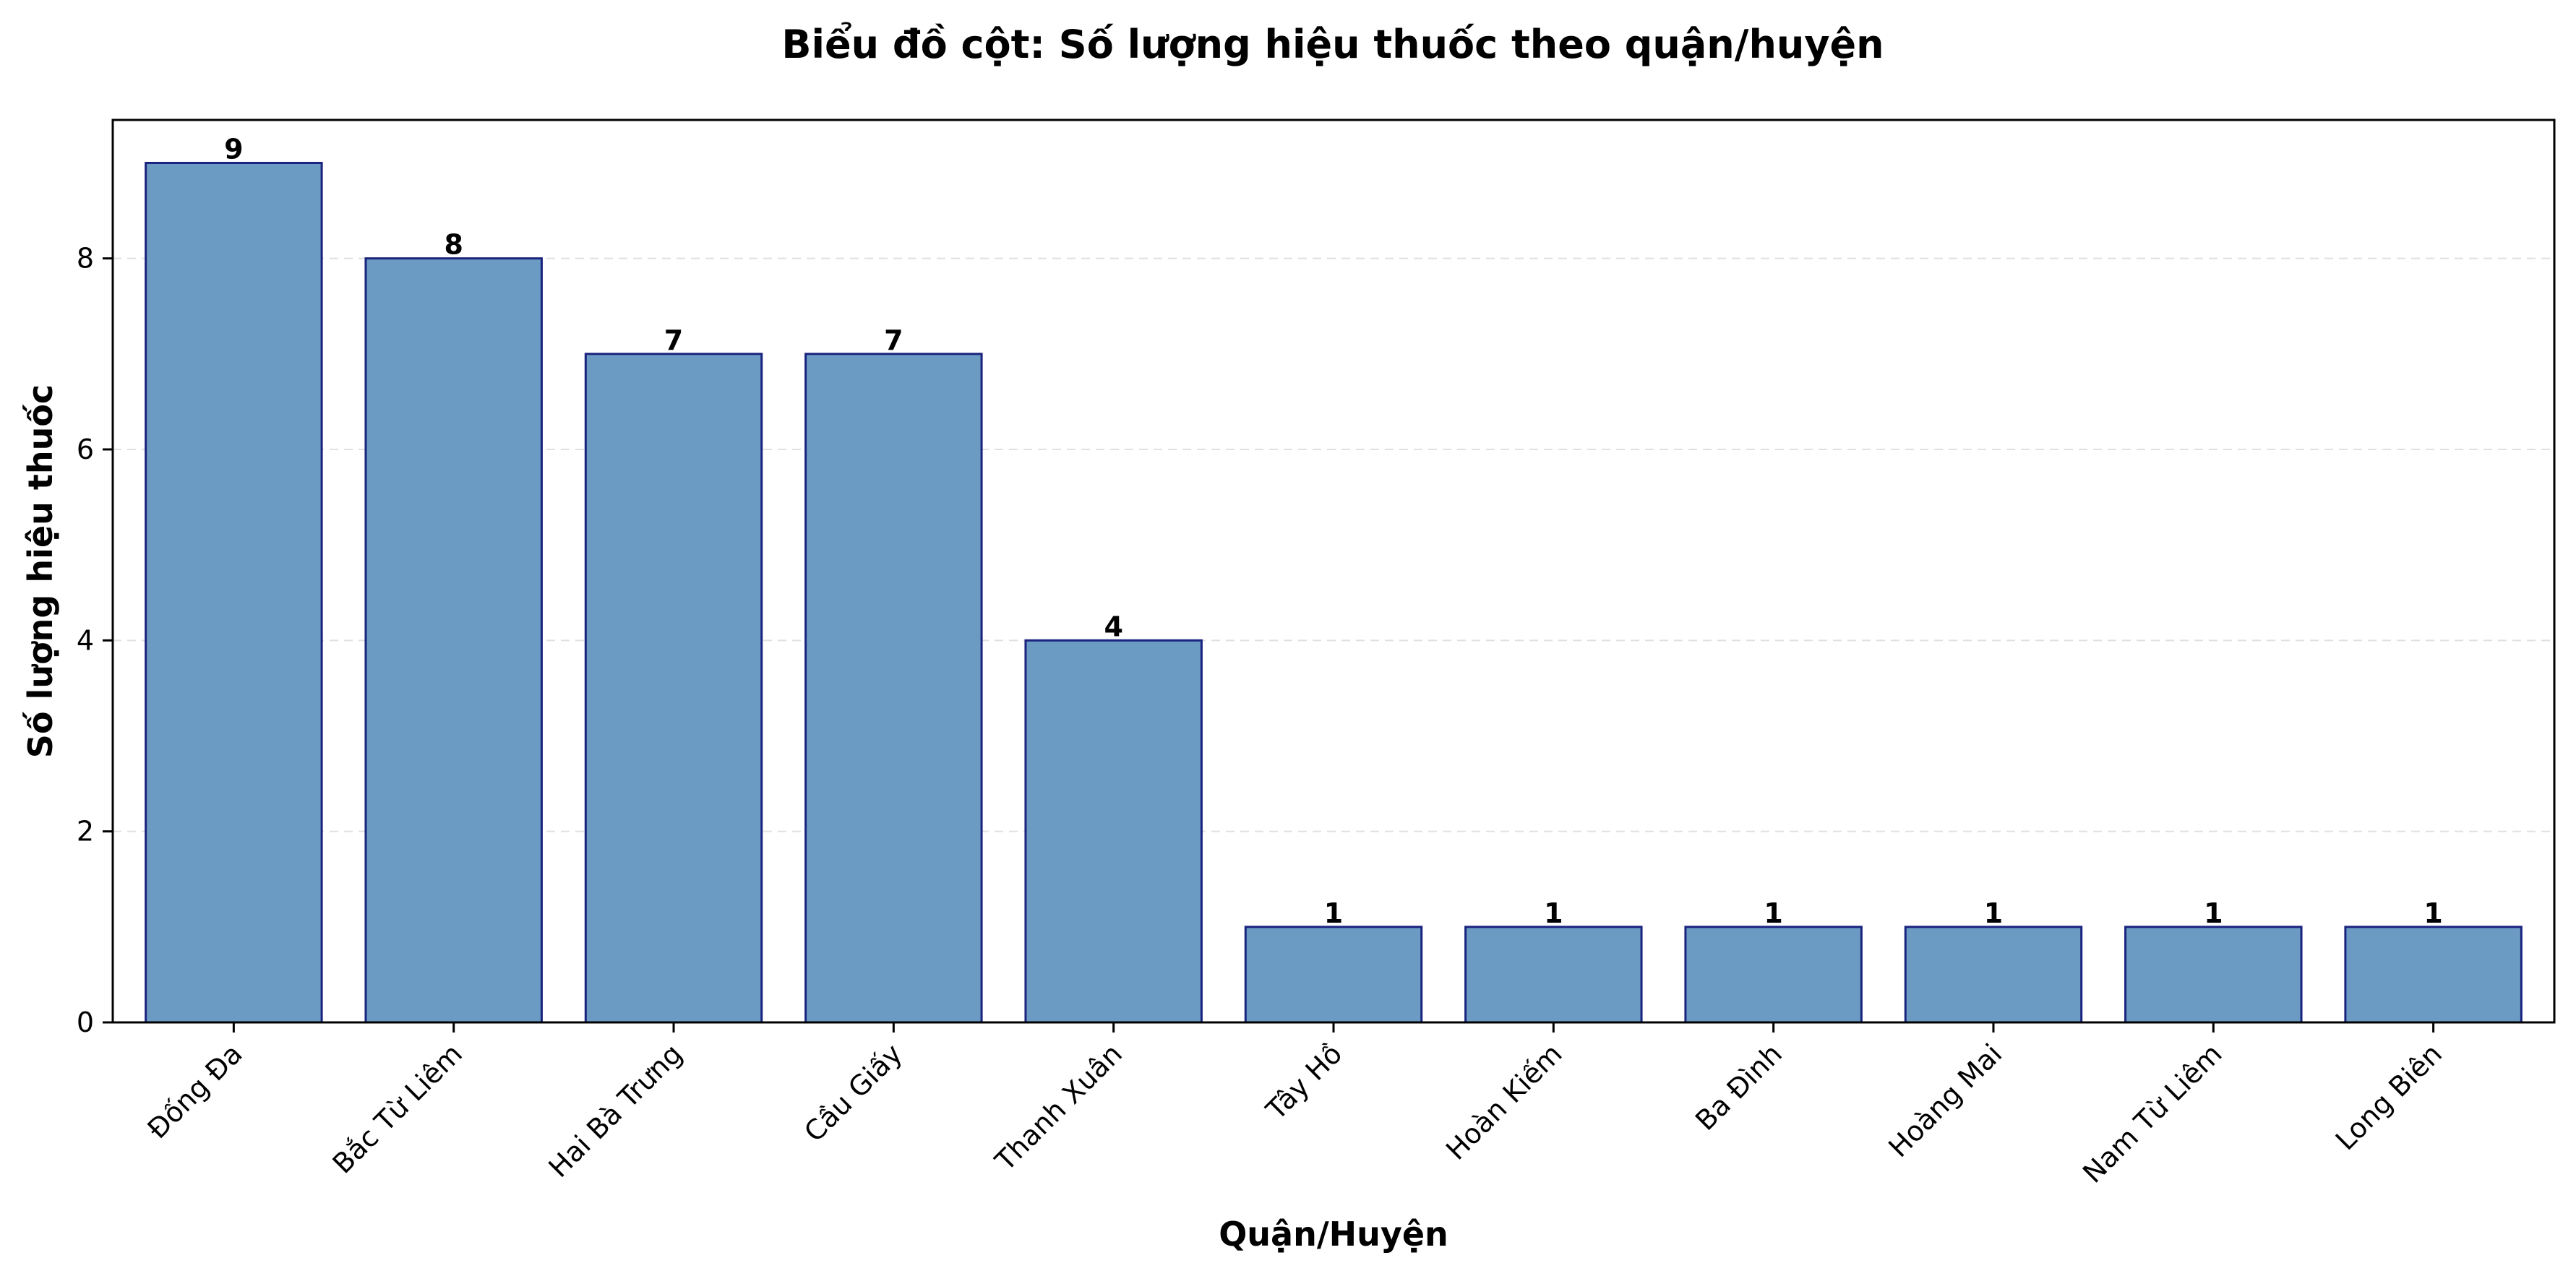  What do you see at coordinates (85, 832) in the screenshot?
I see `y-tick-label: 2` at bounding box center [85, 832].